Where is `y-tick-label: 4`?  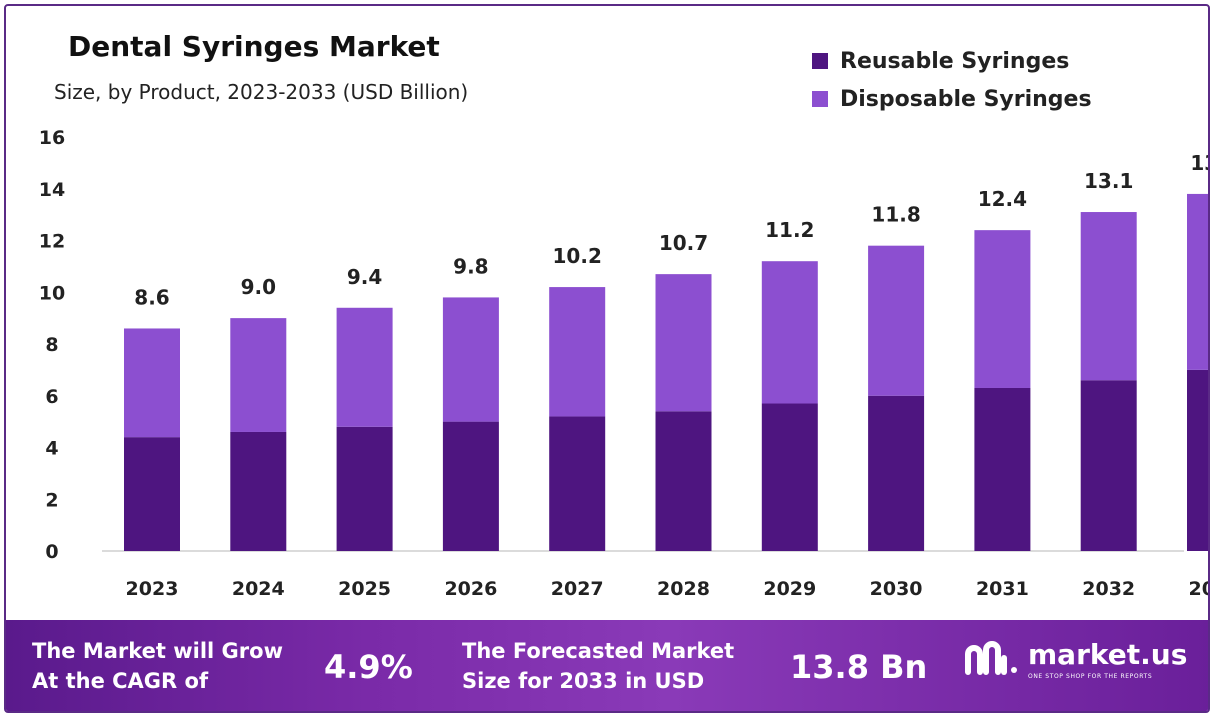
y-tick-label: 4 is located at coordinates (51, 449).